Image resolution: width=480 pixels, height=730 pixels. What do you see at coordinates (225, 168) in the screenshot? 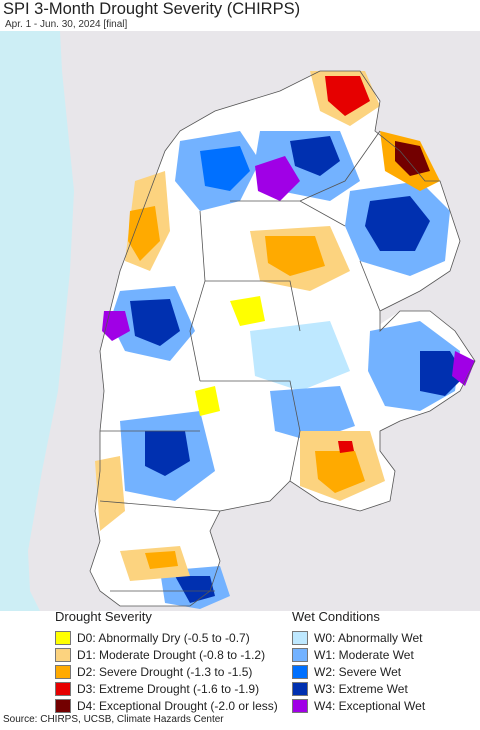
I see `severe-wet-area-north` at bounding box center [225, 168].